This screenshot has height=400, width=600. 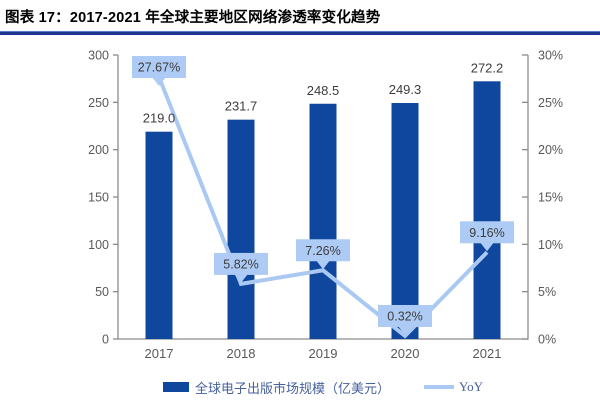 I want to click on right-axis-tick-label: 5%, so click(x=547, y=292).